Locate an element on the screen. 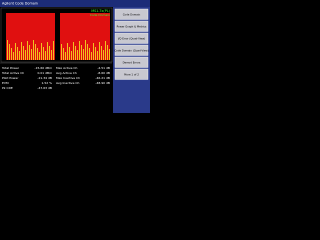  metric-label: Pilot Power is located at coordinates (10, 78).